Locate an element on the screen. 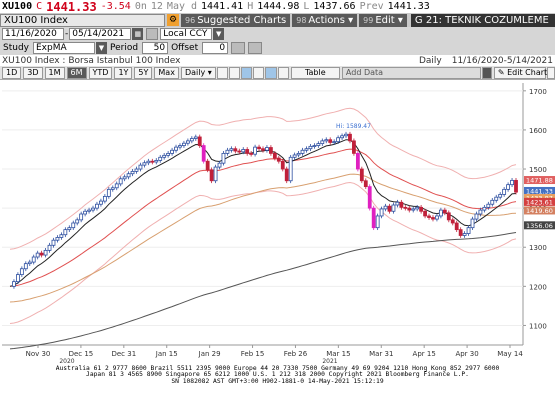 The height and width of the screenshot is (400, 555). period-5y-button: 5Y is located at coordinates (143, 72).